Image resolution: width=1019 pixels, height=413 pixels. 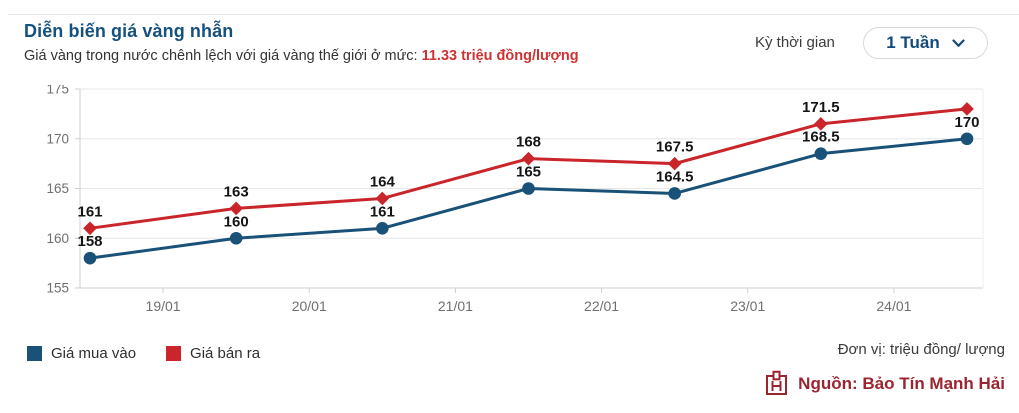 What do you see at coordinates (455, 306) in the screenshot?
I see `x-tick-label: 21/01` at bounding box center [455, 306].